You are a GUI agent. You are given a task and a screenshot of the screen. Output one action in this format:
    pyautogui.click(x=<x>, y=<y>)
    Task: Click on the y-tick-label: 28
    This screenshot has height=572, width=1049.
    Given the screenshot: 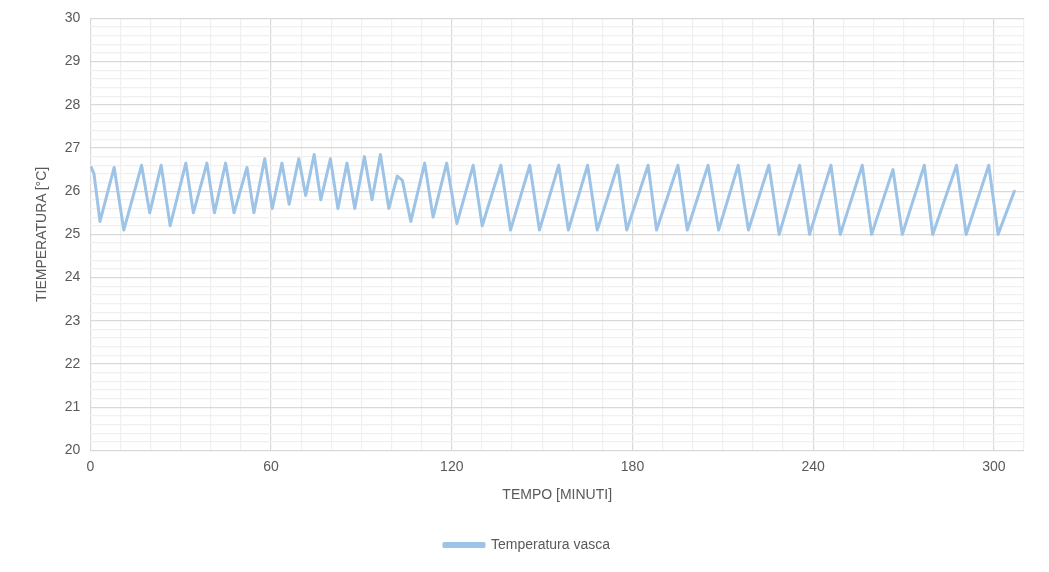 What is the action you would take?
    pyautogui.click(x=72, y=103)
    